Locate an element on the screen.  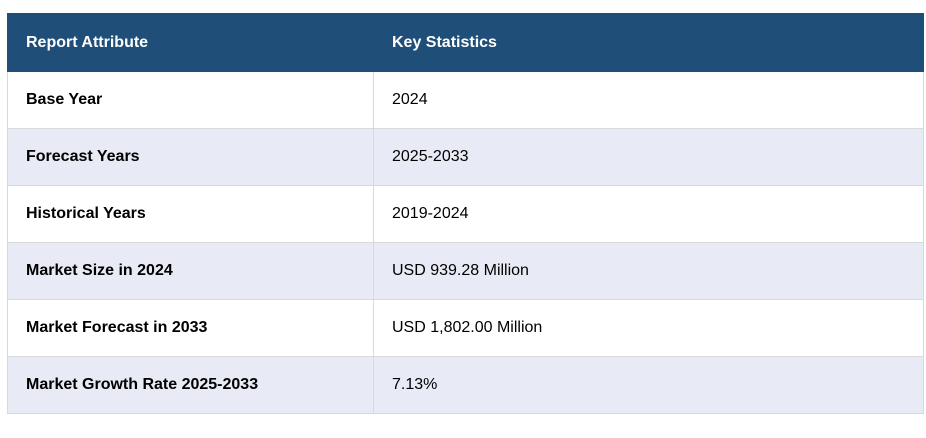
header-key-statistics: Key Statistics is located at coordinates (648, 42).